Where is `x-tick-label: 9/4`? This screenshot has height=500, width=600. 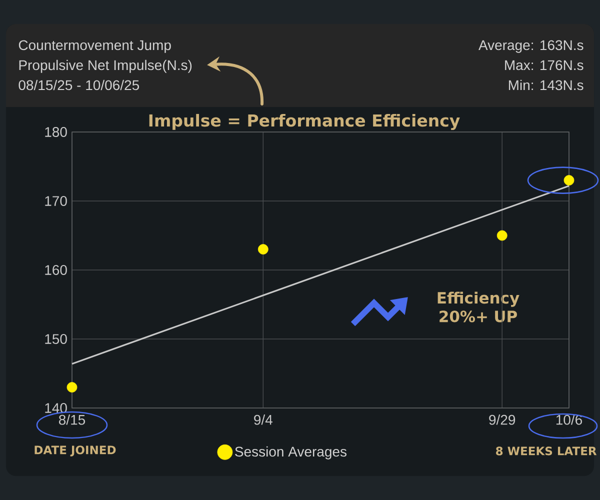
x-tick-label: 9/4 is located at coordinates (263, 419).